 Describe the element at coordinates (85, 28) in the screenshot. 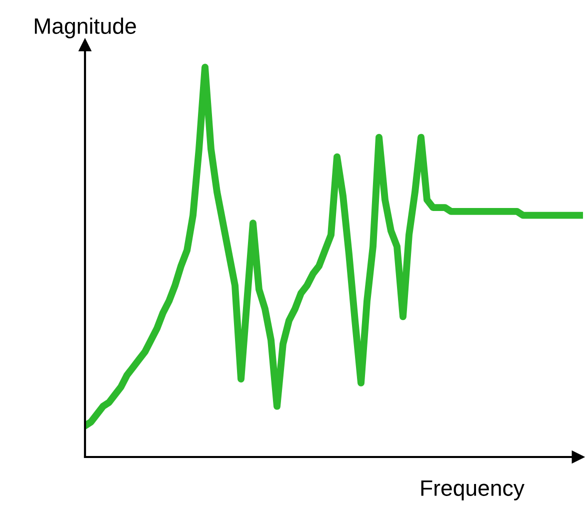

I see `y-axis-title: Magnitude` at that location.